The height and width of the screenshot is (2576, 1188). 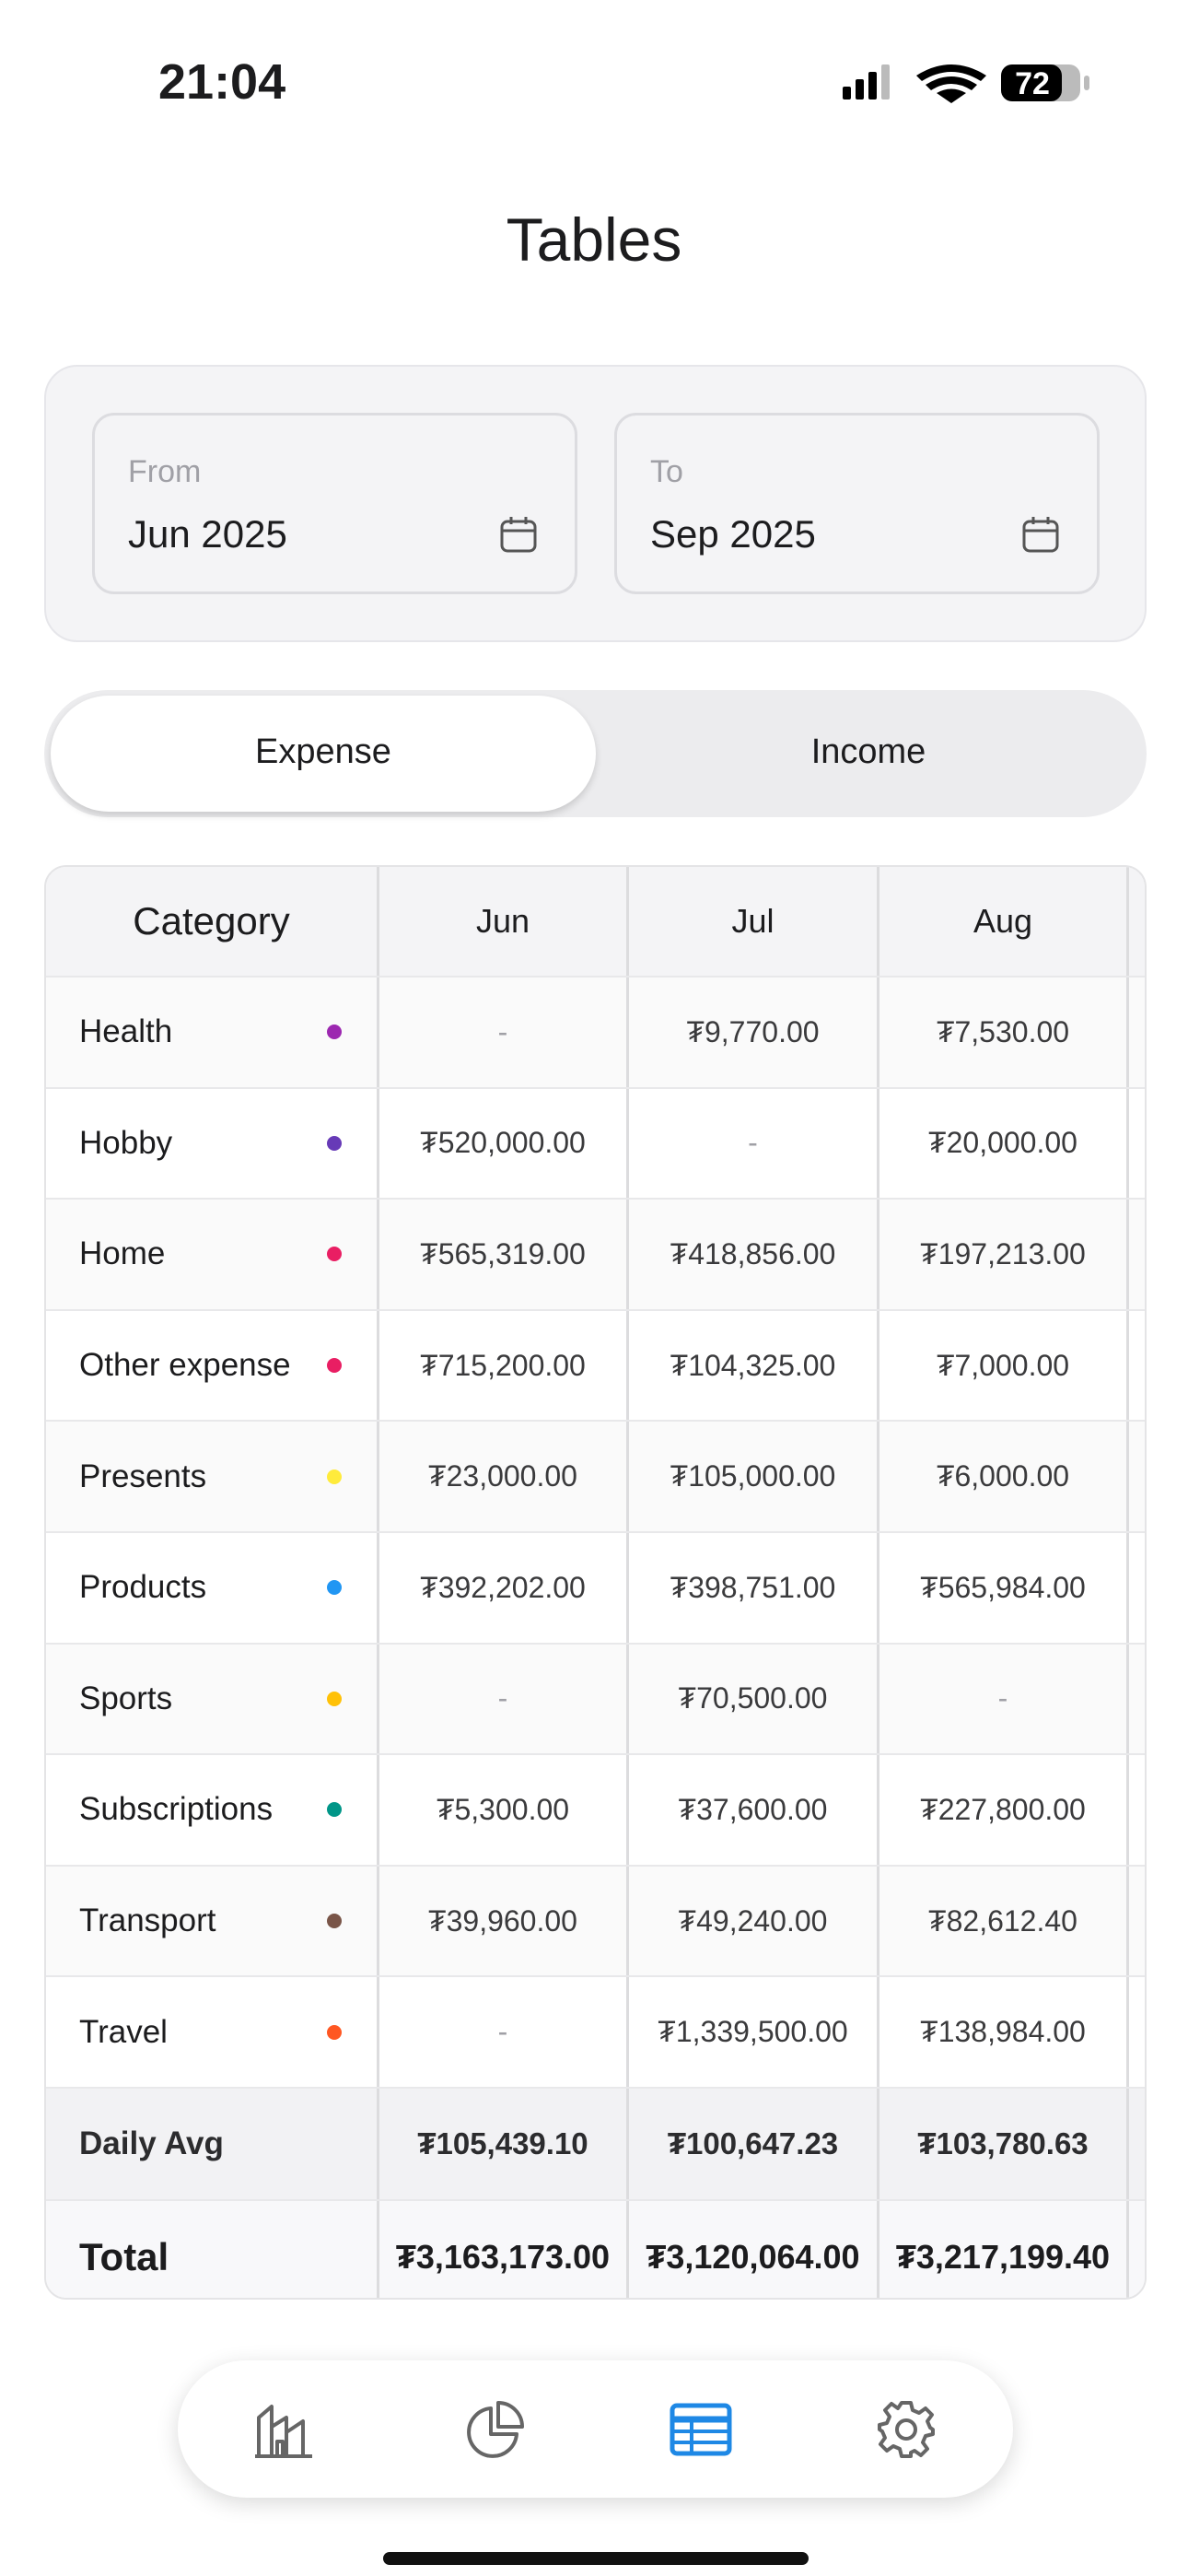 What do you see at coordinates (594, 239) in the screenshot?
I see `page-title: Tables` at bounding box center [594, 239].